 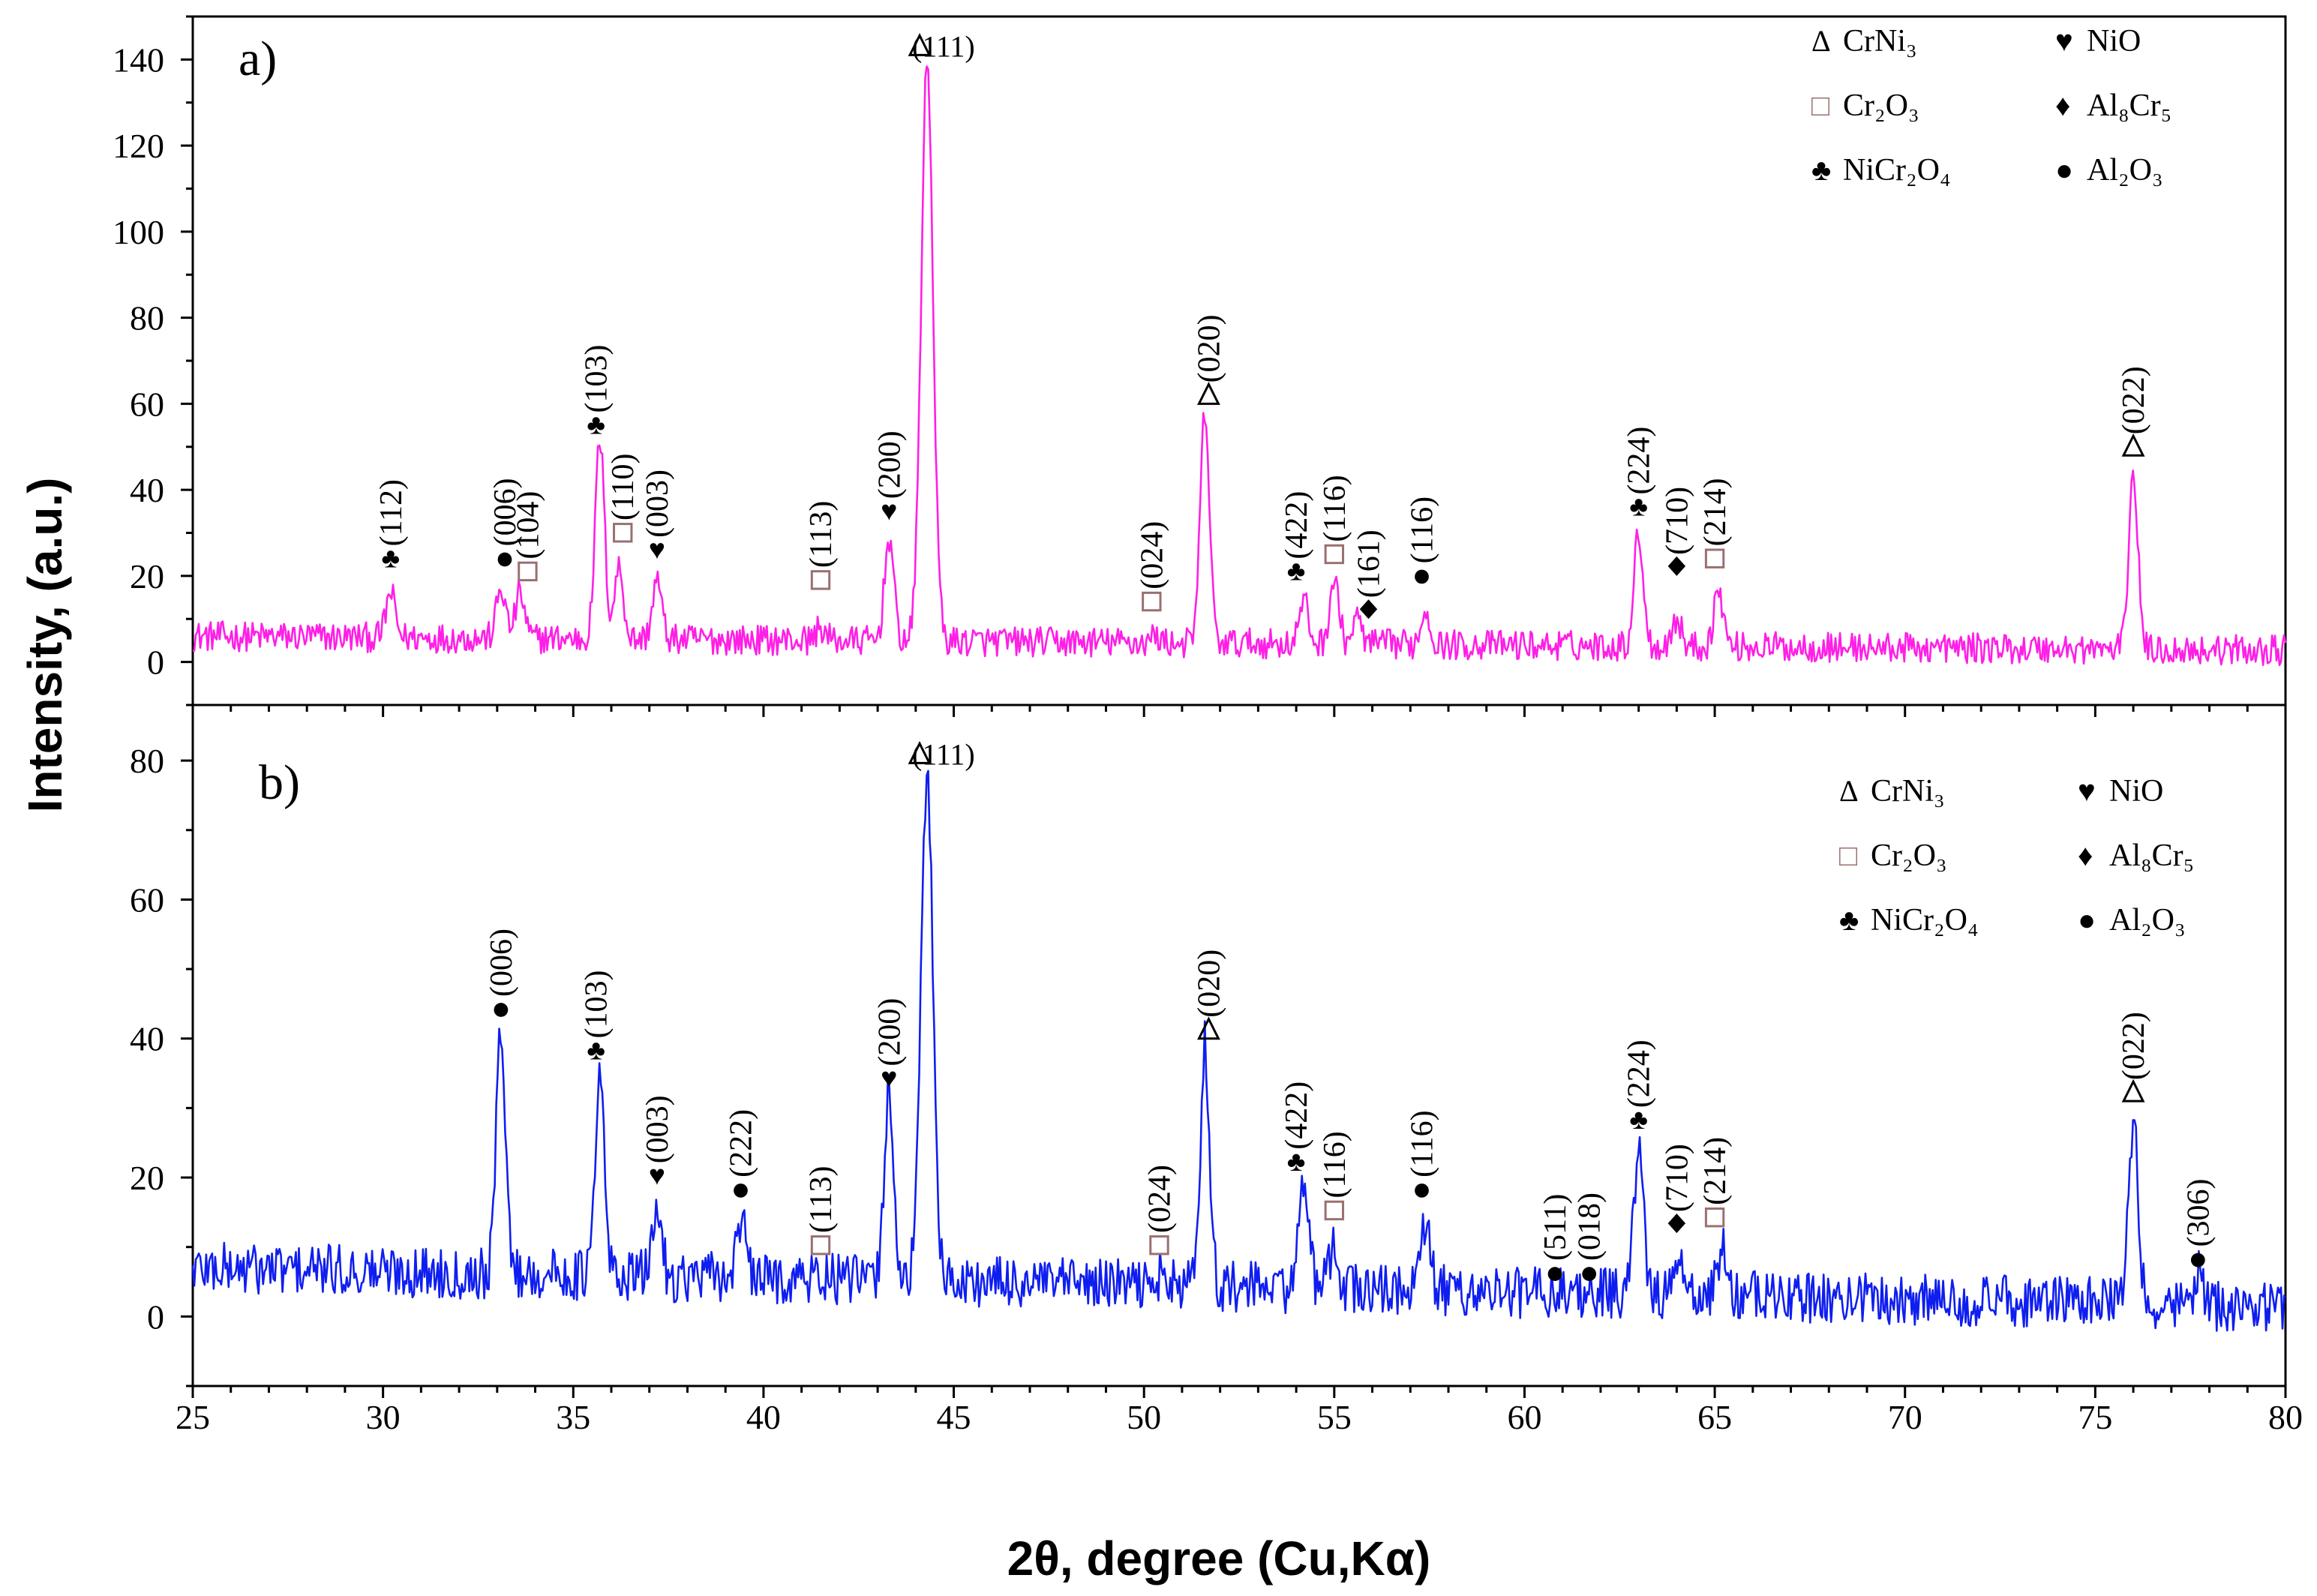 What do you see at coordinates (1555, 1227) in the screenshot?
I see `peak-label: (511)` at bounding box center [1555, 1227].